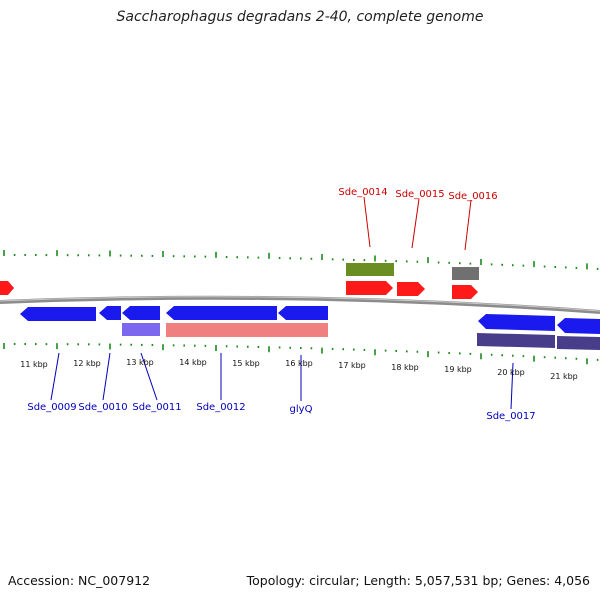 The height and width of the screenshot is (605, 600). What do you see at coordinates (149, 376) in the screenshot?
I see `leader-sde0011` at bounding box center [149, 376].